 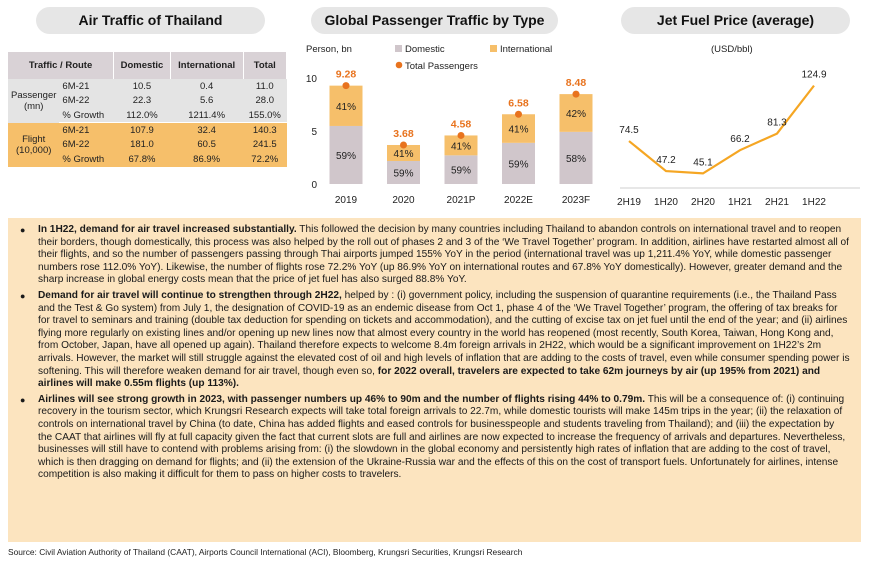 I want to click on header-total: Total, so click(x=265, y=65).